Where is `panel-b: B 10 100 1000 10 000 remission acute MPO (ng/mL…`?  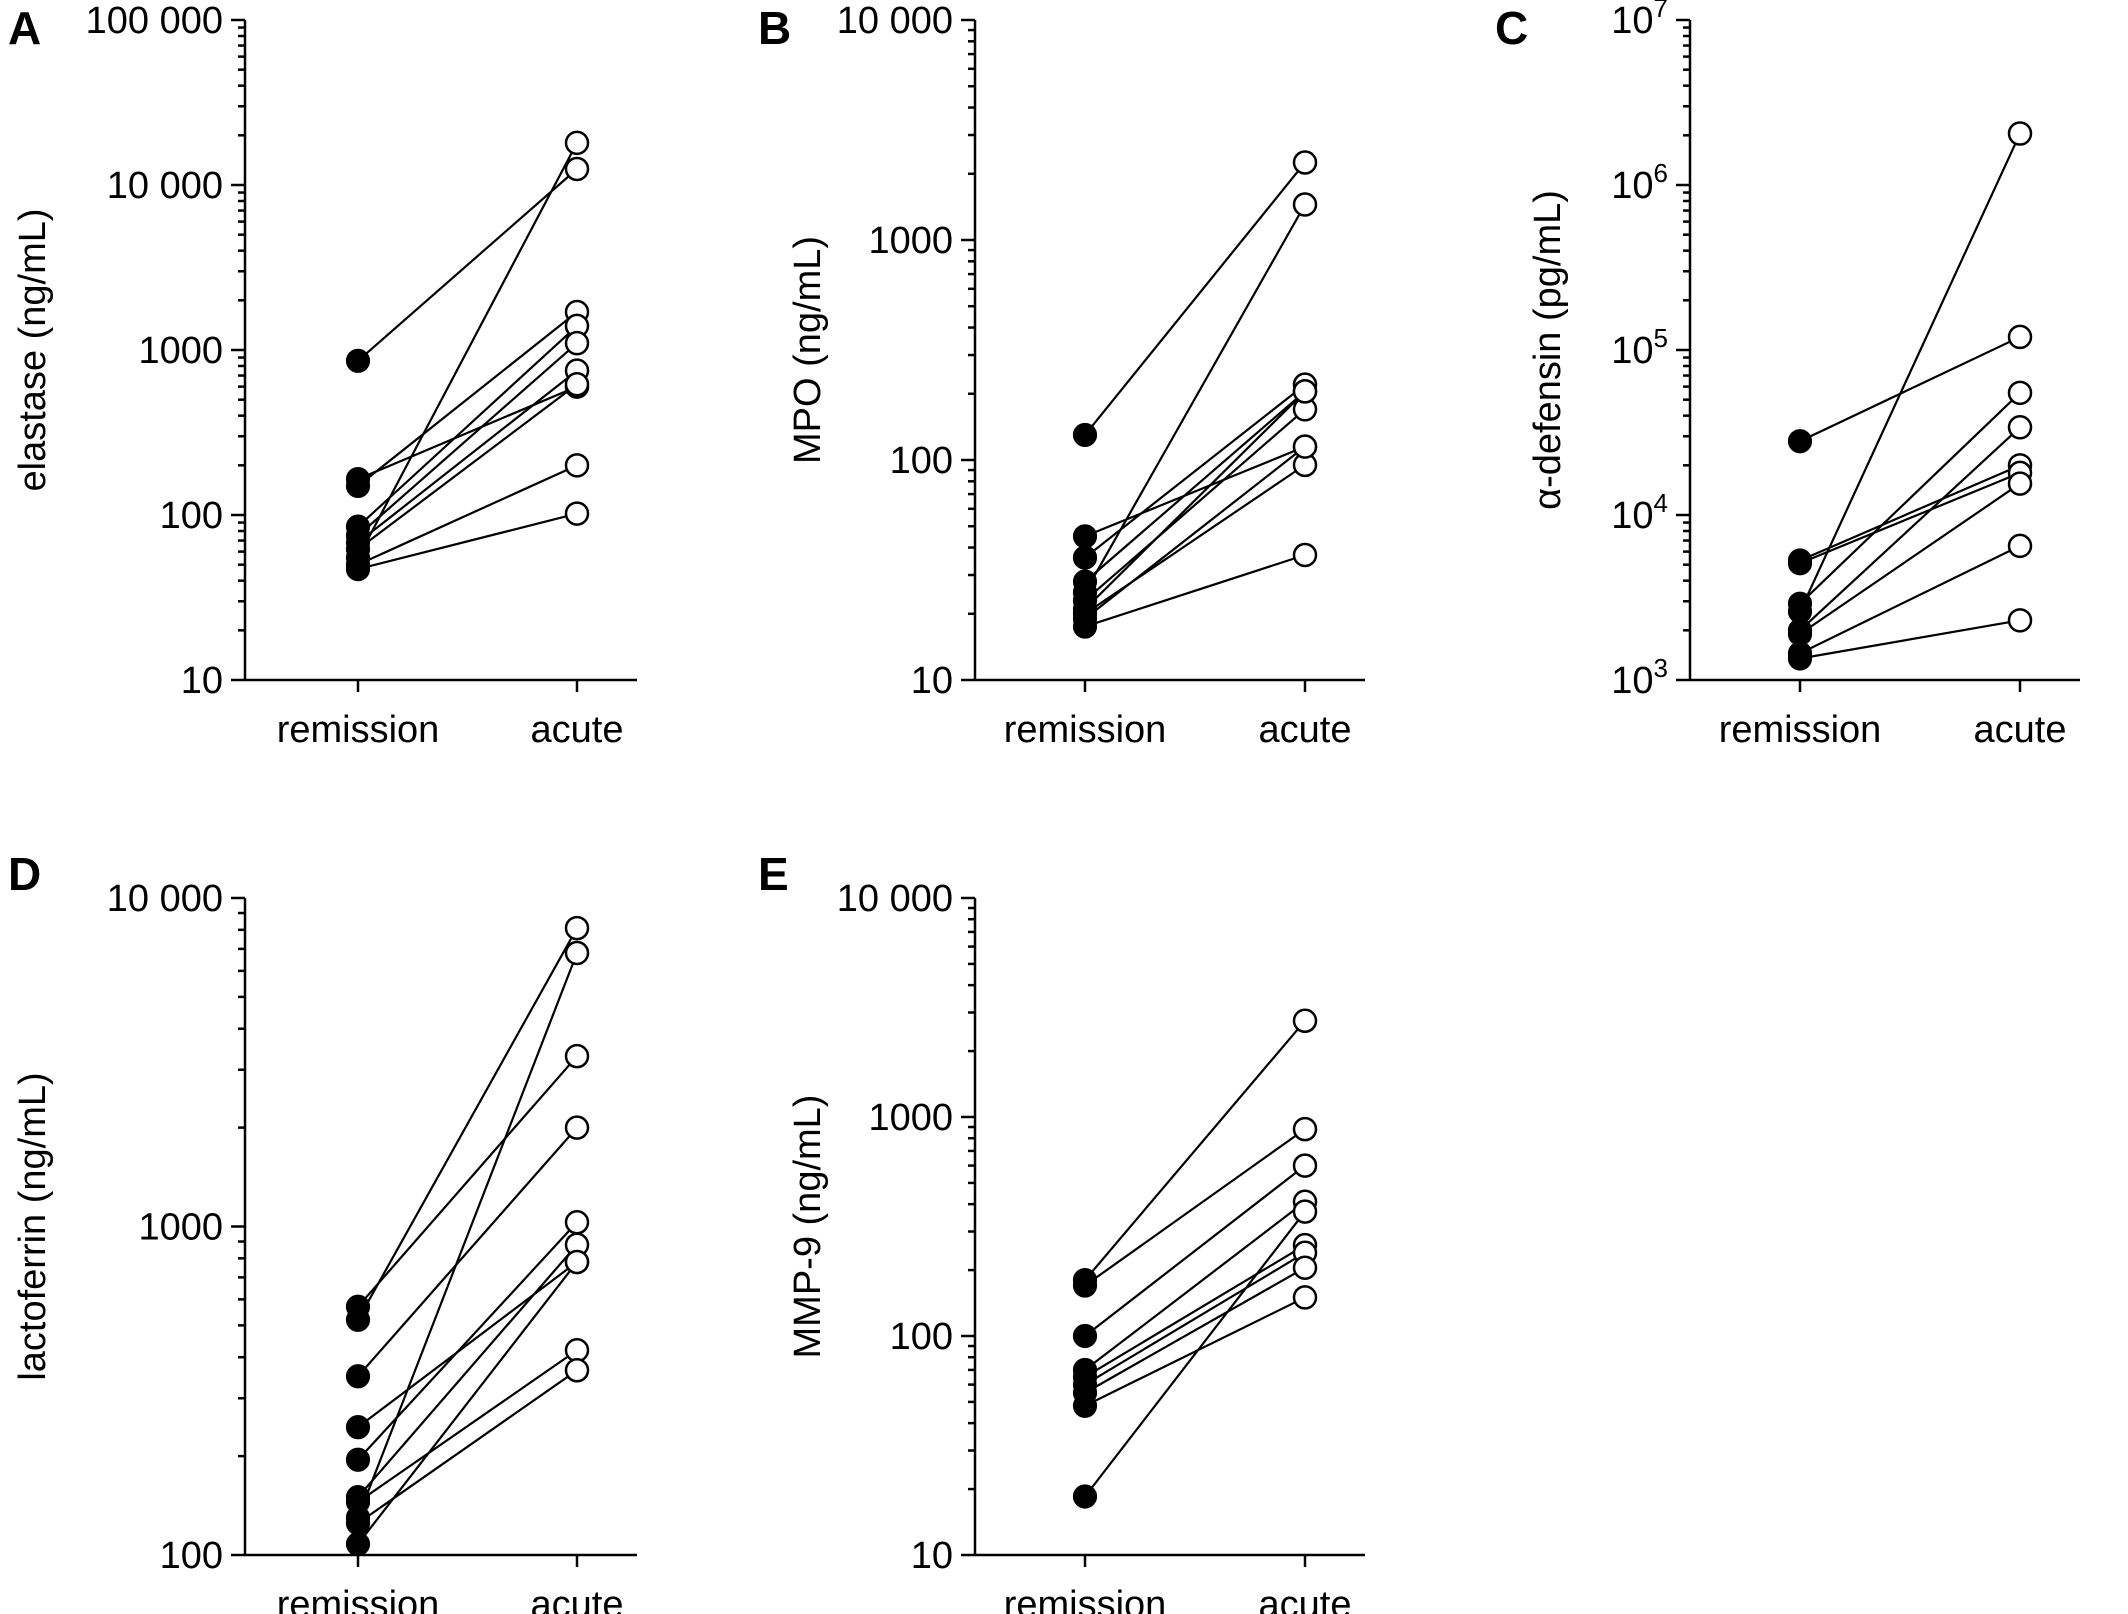 panel-b: B 10 100 1000 10 000 remission acute MPO (ng/mL… is located at coordinates (1061, 375).